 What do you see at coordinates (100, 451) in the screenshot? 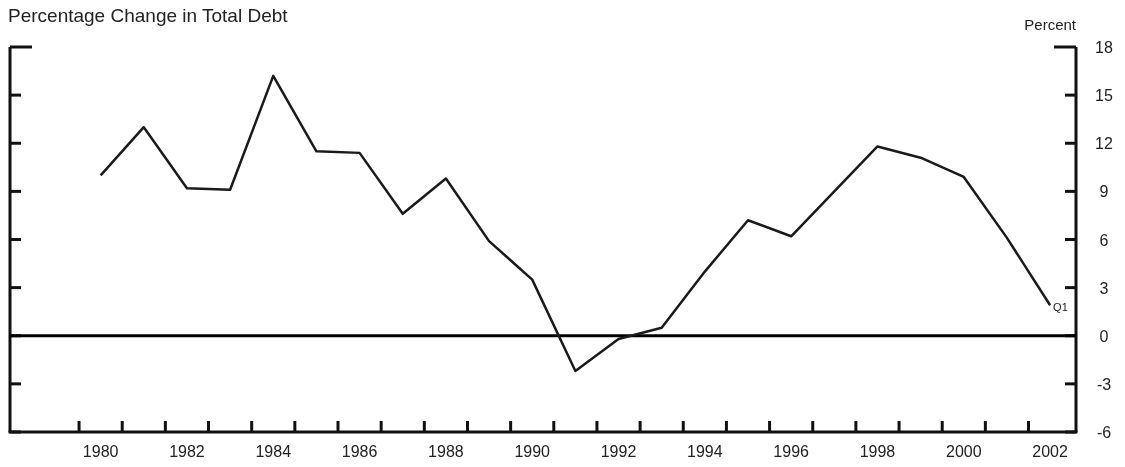
I see `x-tick-label: 1980` at bounding box center [100, 451].